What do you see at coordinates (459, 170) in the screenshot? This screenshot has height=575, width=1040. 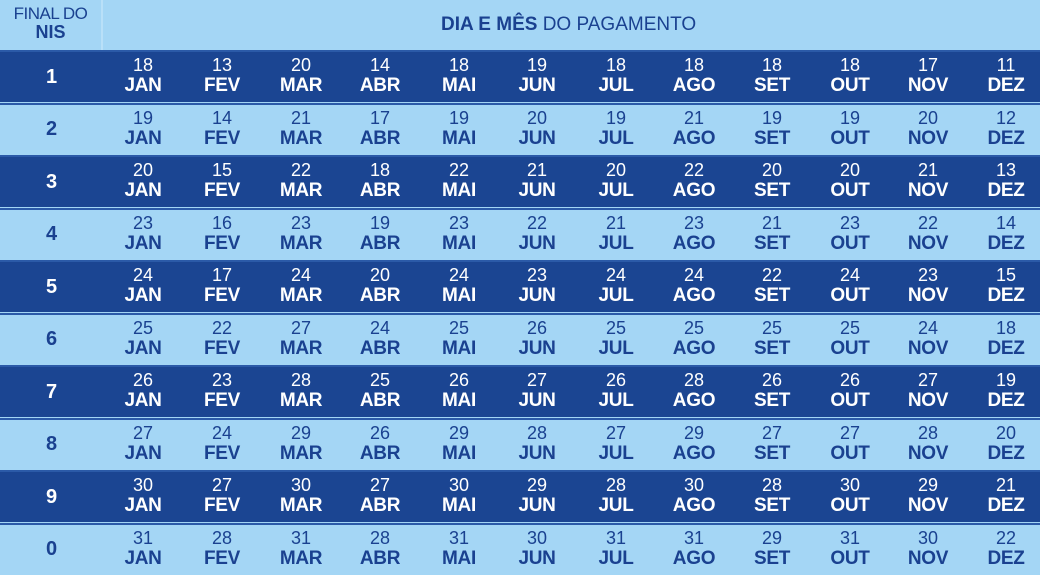 I see `payment-day: 22` at bounding box center [459, 170].